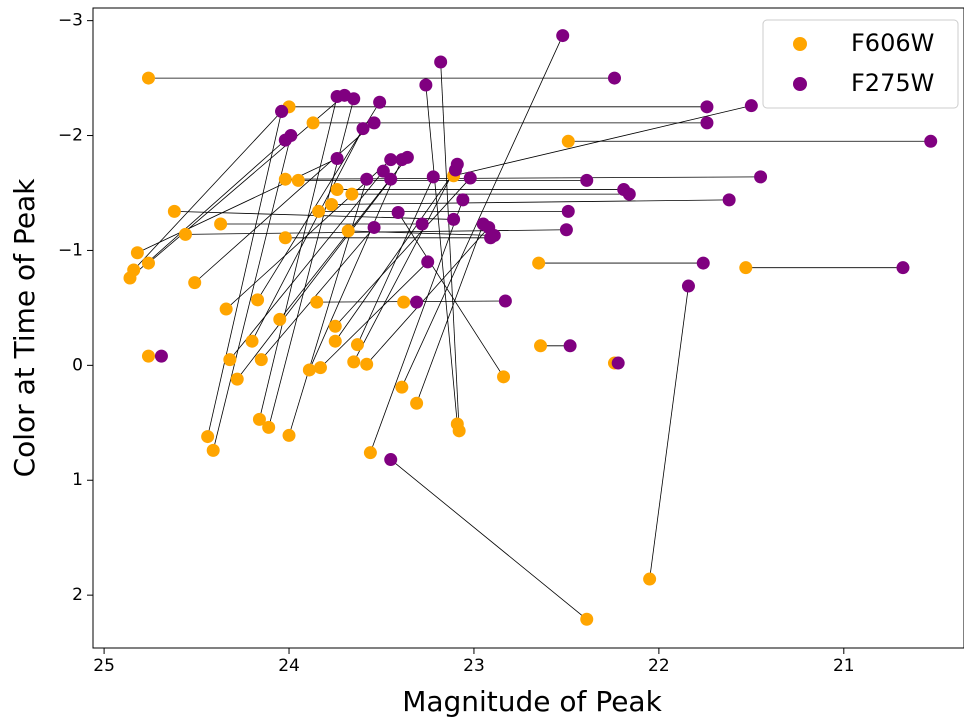 The height and width of the screenshot is (719, 964). What do you see at coordinates (70, 136) in the screenshot?
I see `y-tick-label: −2` at bounding box center [70, 136].